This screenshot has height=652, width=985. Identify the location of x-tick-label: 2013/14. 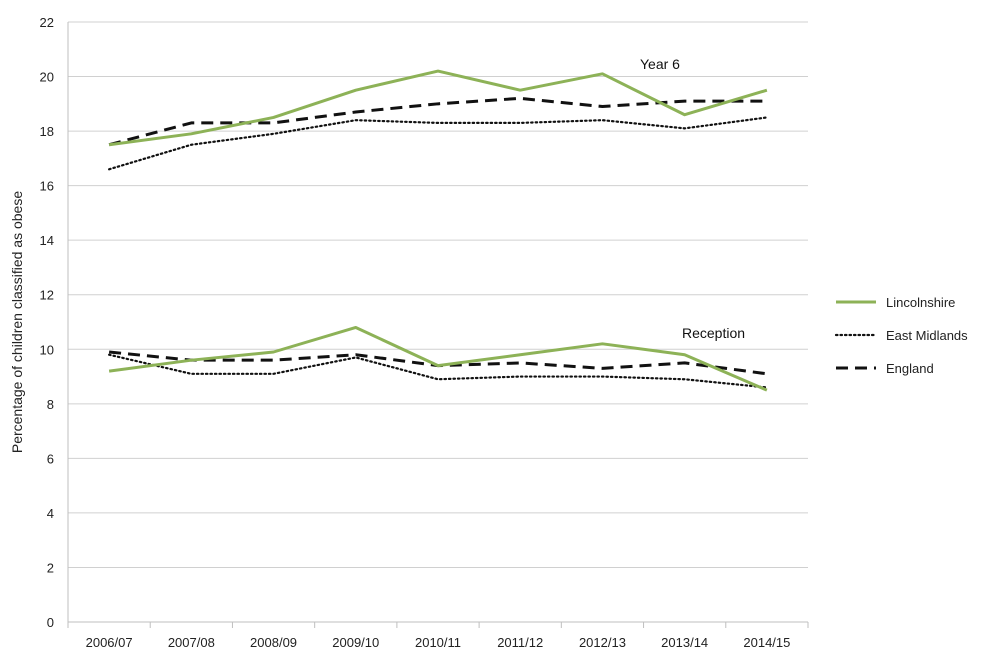
(684, 642).